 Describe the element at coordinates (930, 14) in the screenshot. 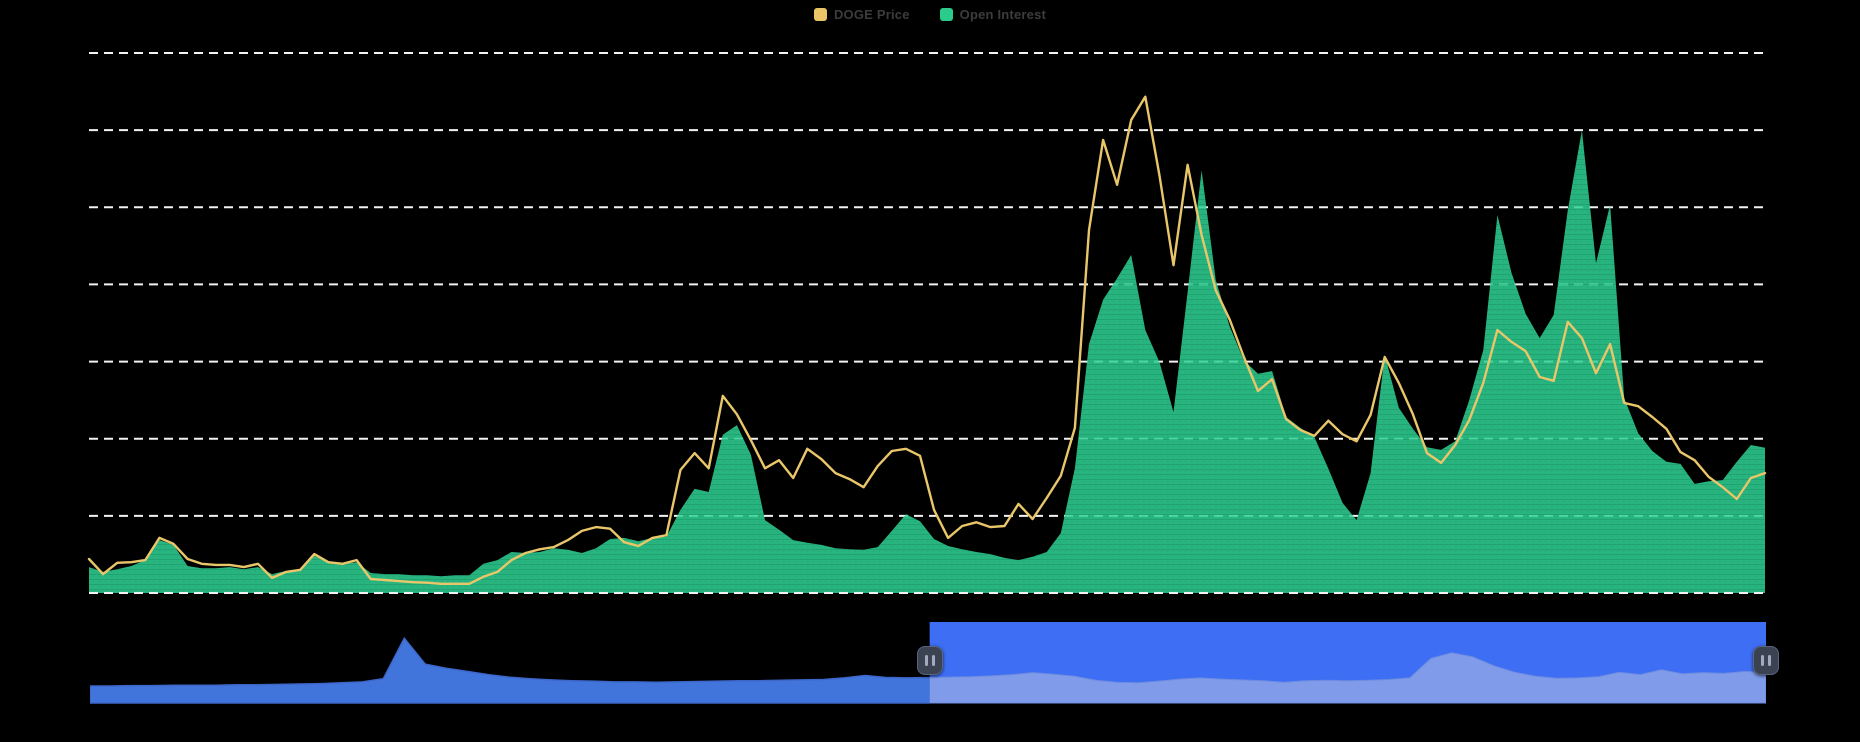

I see `legend: DOGE Price Open Interest` at that location.